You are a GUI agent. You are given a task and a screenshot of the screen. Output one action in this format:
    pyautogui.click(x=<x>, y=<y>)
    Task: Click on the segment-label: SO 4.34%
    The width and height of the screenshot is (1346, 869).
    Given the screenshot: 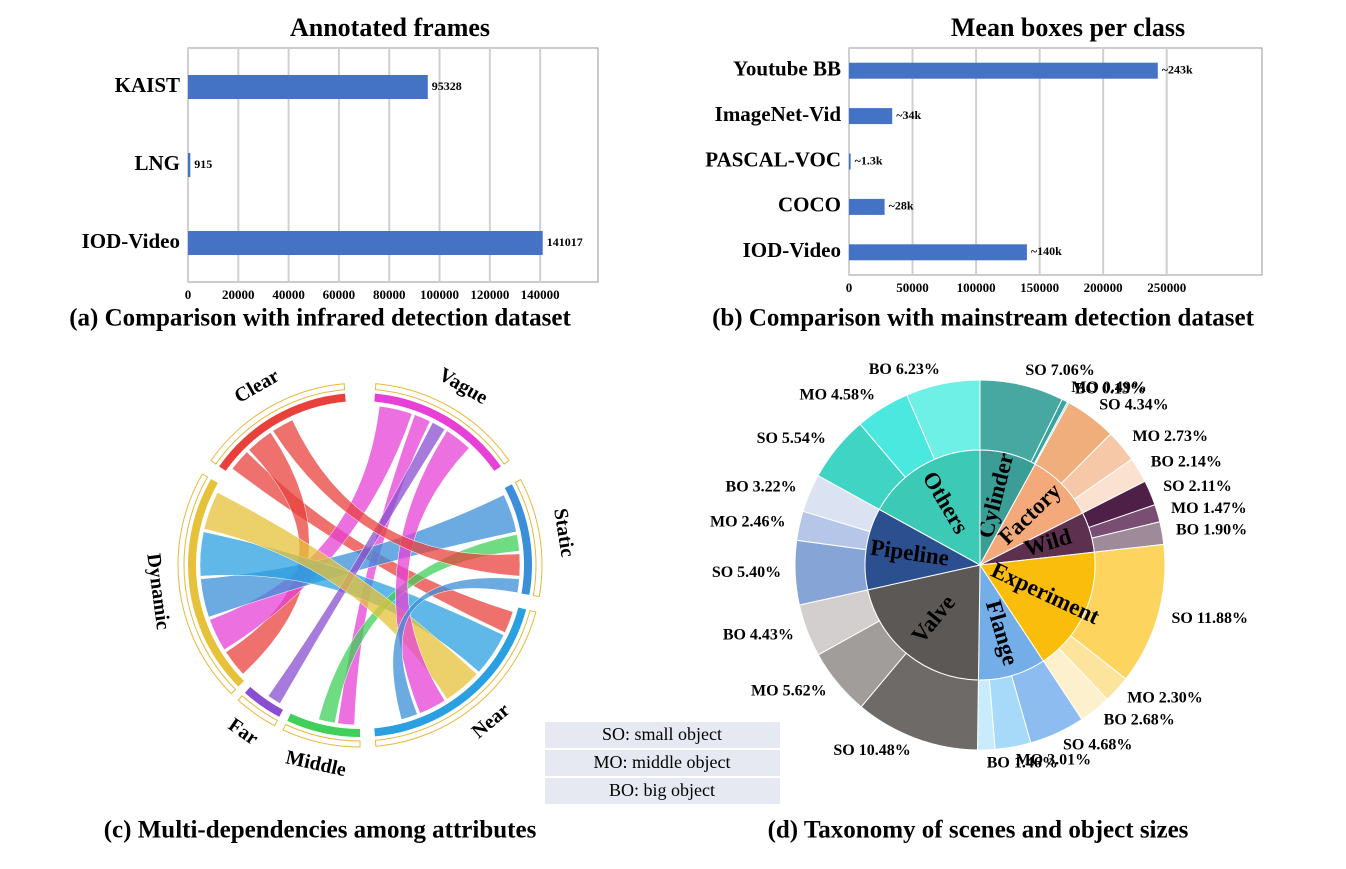 What is the action you would take?
    pyautogui.click(x=1133, y=404)
    